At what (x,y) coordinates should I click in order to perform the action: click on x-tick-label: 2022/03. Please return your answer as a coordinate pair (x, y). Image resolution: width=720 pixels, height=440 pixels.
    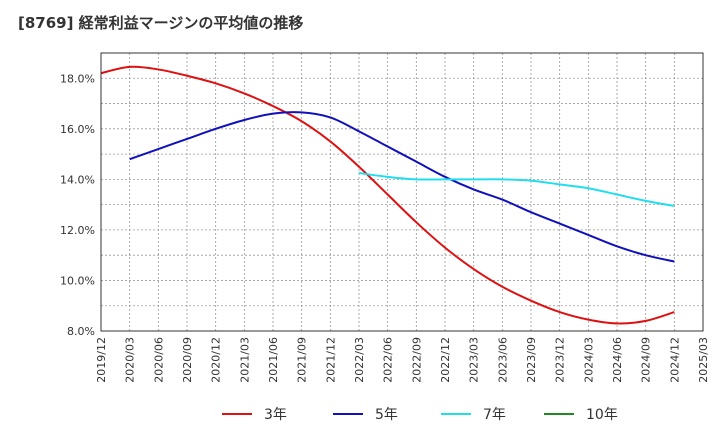
    Looking at the image, I should click on (359, 360).